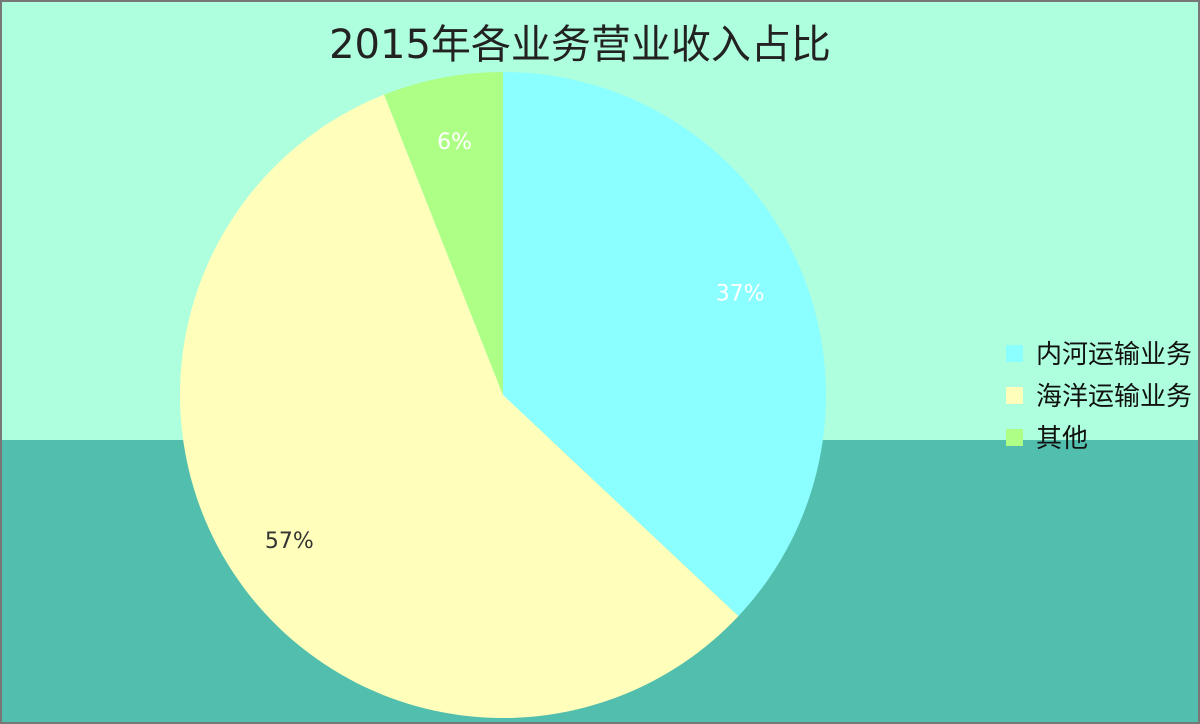 This screenshot has width=1200, height=724. Describe the element at coordinates (740, 293) in the screenshot. I see `pie-slice-label-1: 37%` at that location.